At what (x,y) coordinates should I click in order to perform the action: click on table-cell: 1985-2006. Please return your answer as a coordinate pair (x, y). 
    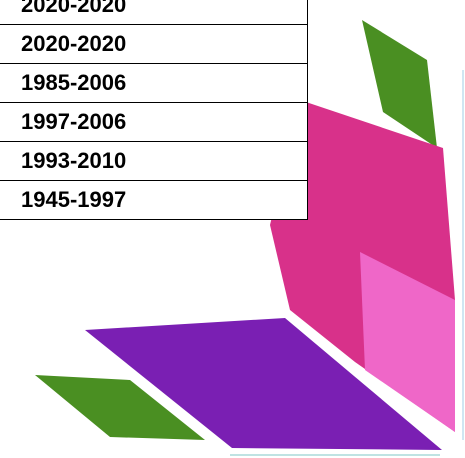
    Looking at the image, I should click on (154, 83).